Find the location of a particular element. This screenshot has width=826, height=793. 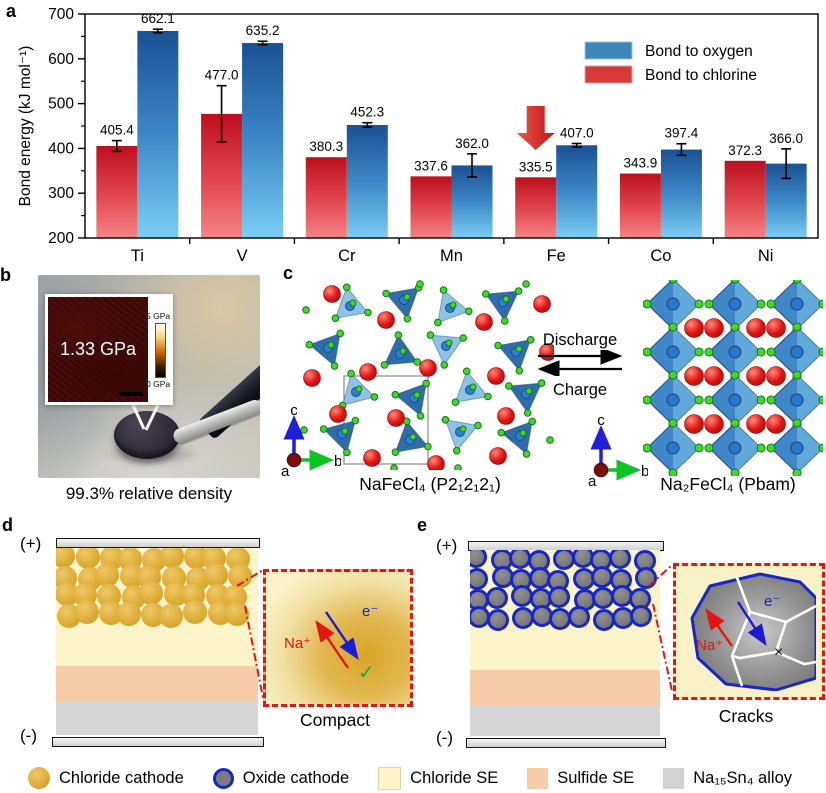

panel-label-e: e is located at coordinates (422, 525).